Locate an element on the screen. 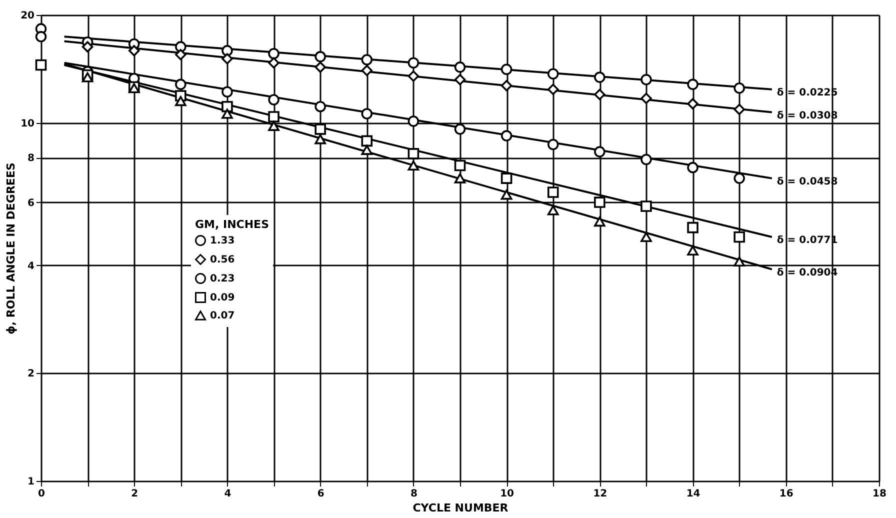 This screenshot has height=518, width=896. y-axis-title: ϕ, ROLL ANGLE IN DEGREES is located at coordinates (11, 248).